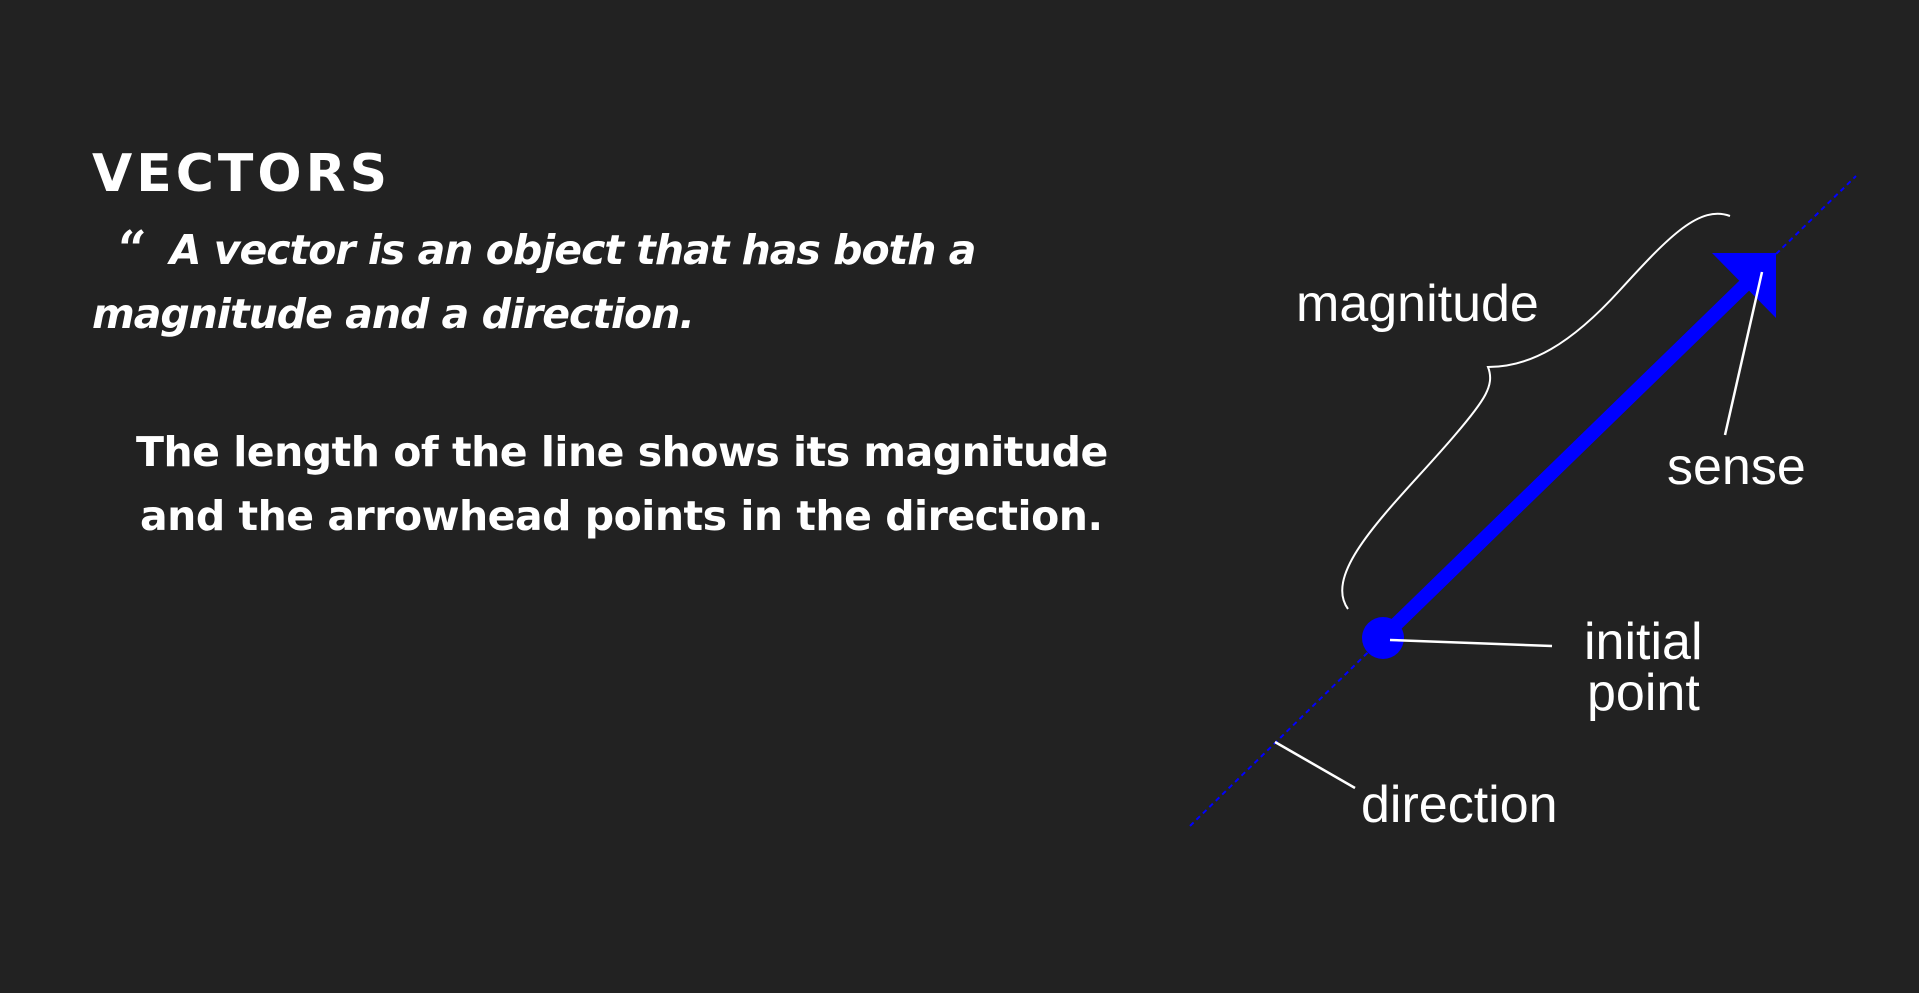  What do you see at coordinates (1383, 638) in the screenshot?
I see `initial-point-dot` at bounding box center [1383, 638].